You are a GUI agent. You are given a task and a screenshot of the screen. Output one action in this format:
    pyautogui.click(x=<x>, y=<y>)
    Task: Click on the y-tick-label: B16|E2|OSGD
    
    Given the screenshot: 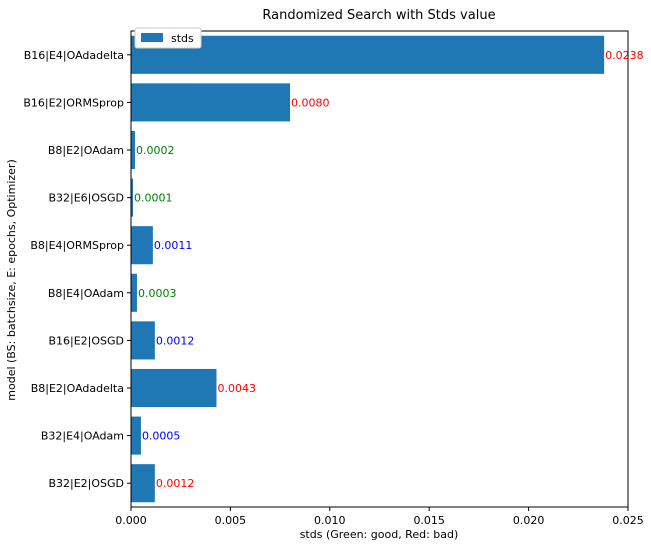 What is the action you would take?
    pyautogui.click(x=86, y=340)
    